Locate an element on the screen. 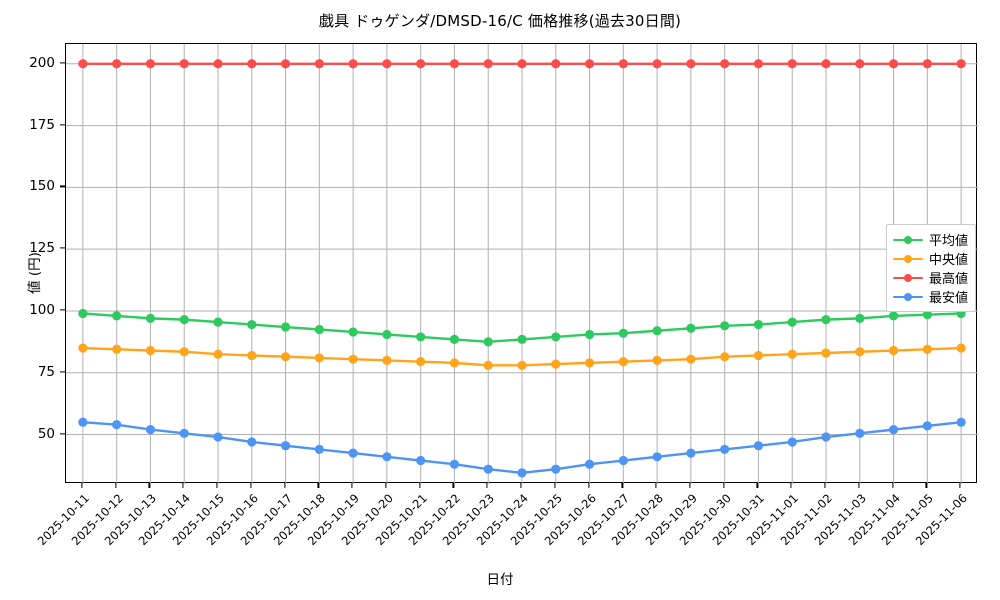 This screenshot has width=1000, height=600. legend-item: 平均値 is located at coordinates (930, 239).